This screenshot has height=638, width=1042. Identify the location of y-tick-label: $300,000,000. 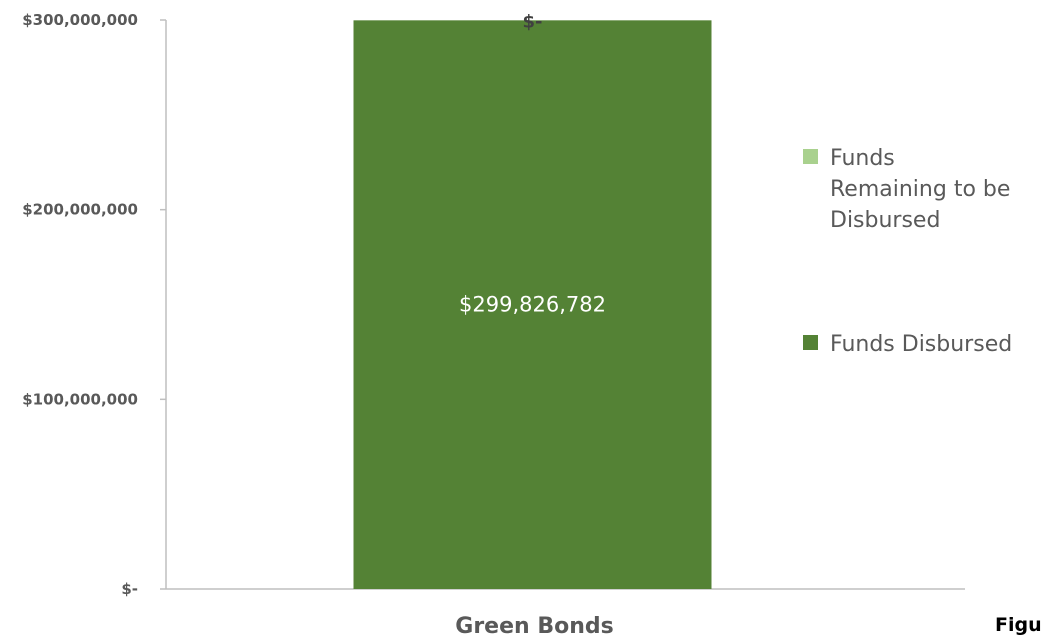
(80, 20).